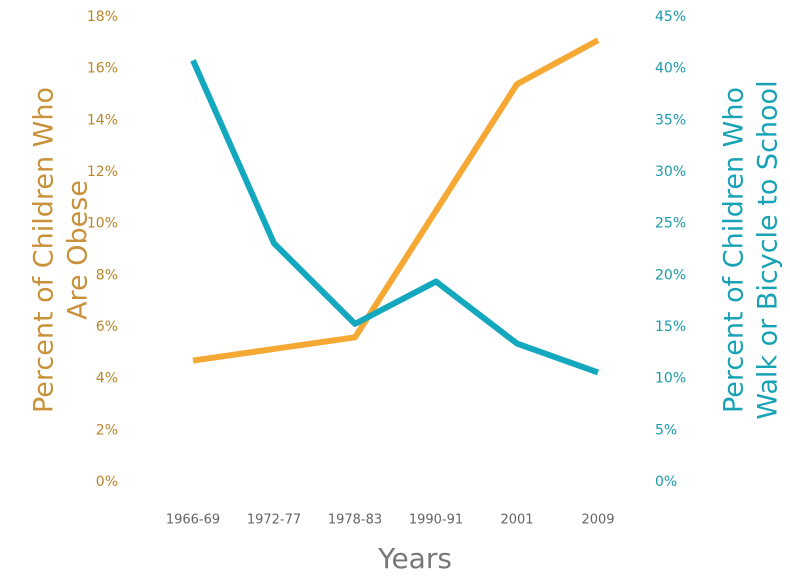 This screenshot has width=790, height=579. Describe the element at coordinates (107, 482) in the screenshot. I see `y-tick-label: 0%` at that location.